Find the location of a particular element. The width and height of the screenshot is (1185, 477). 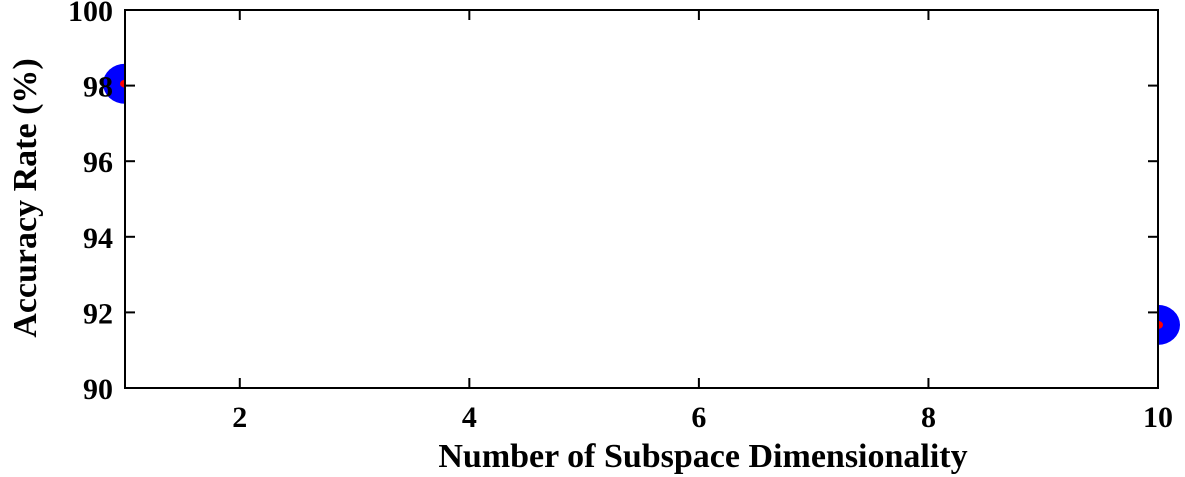

y-axis-title: Accuracy Rate (%) is located at coordinates (25, 197).